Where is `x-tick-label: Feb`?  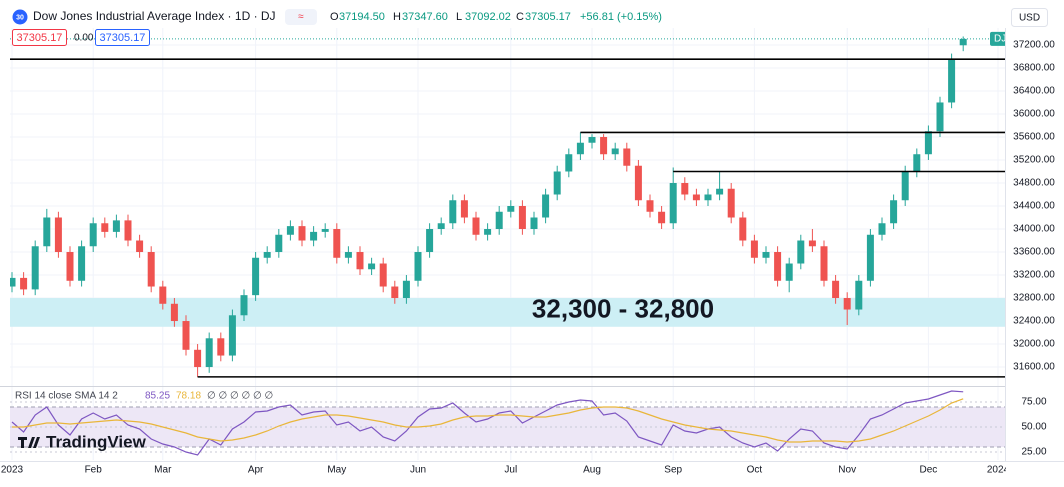 x-tick-label: Feb is located at coordinates (94, 470).